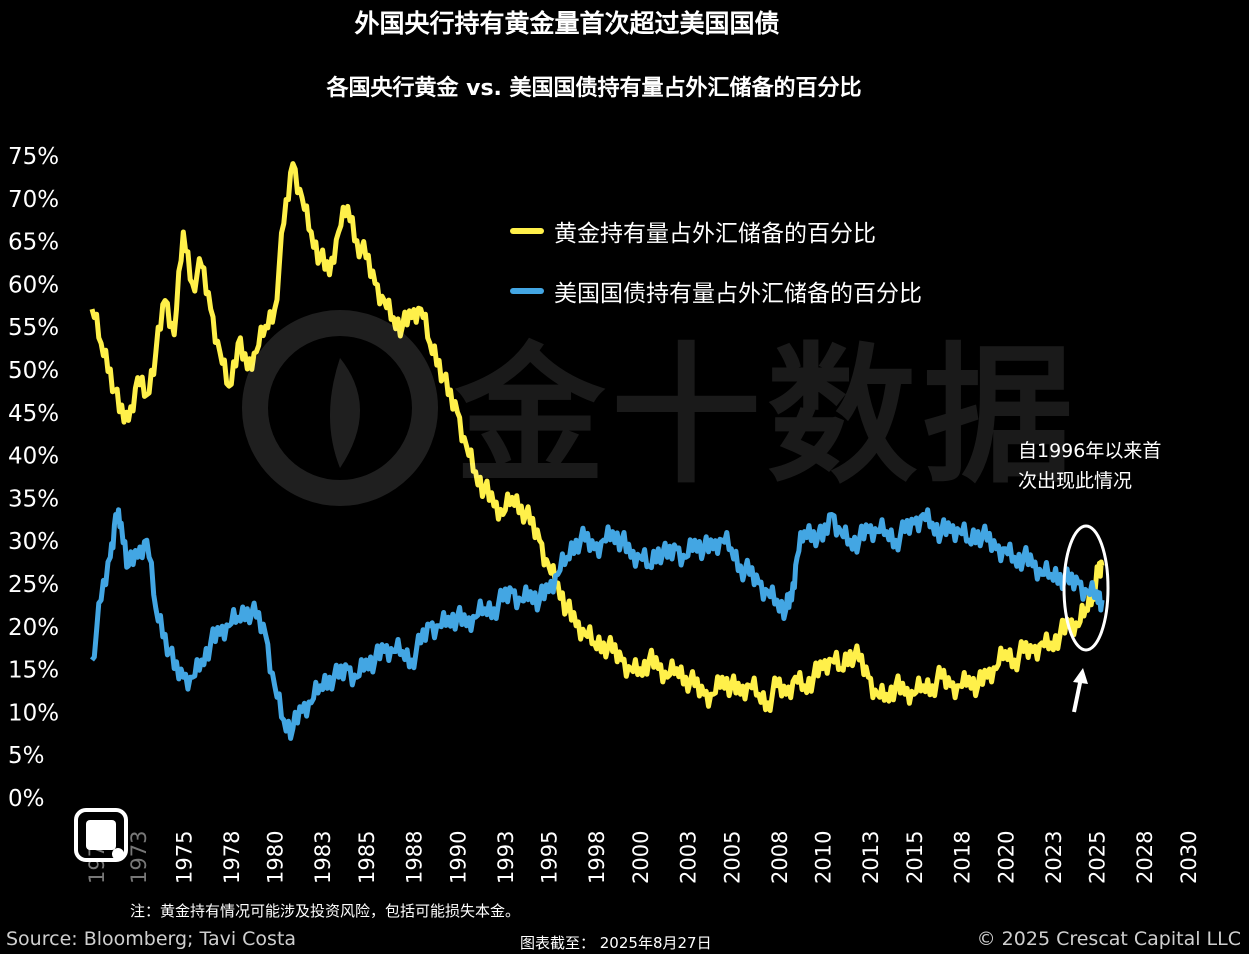  What do you see at coordinates (323, 857) in the screenshot?
I see `x-tick-label: 1983` at bounding box center [323, 857].